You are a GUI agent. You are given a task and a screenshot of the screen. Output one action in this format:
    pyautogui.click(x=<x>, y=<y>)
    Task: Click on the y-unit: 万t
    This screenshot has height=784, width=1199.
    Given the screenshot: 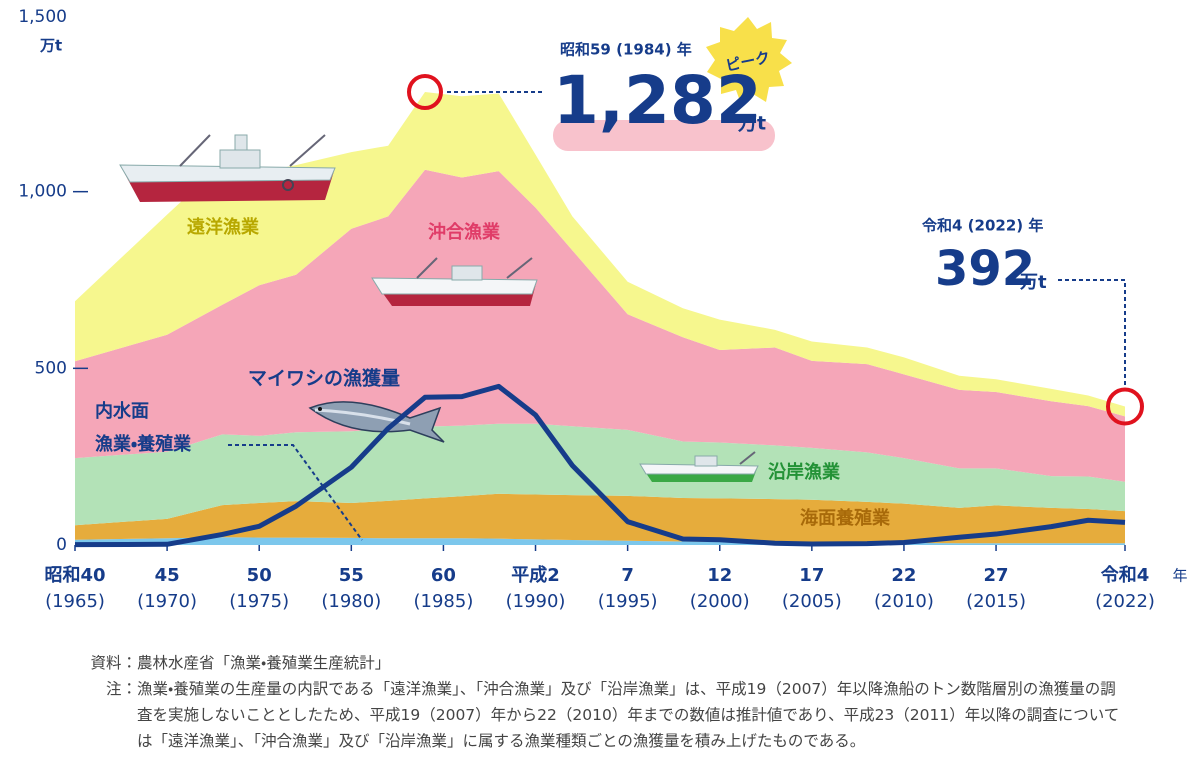 What is the action you would take?
    pyautogui.click(x=50, y=46)
    